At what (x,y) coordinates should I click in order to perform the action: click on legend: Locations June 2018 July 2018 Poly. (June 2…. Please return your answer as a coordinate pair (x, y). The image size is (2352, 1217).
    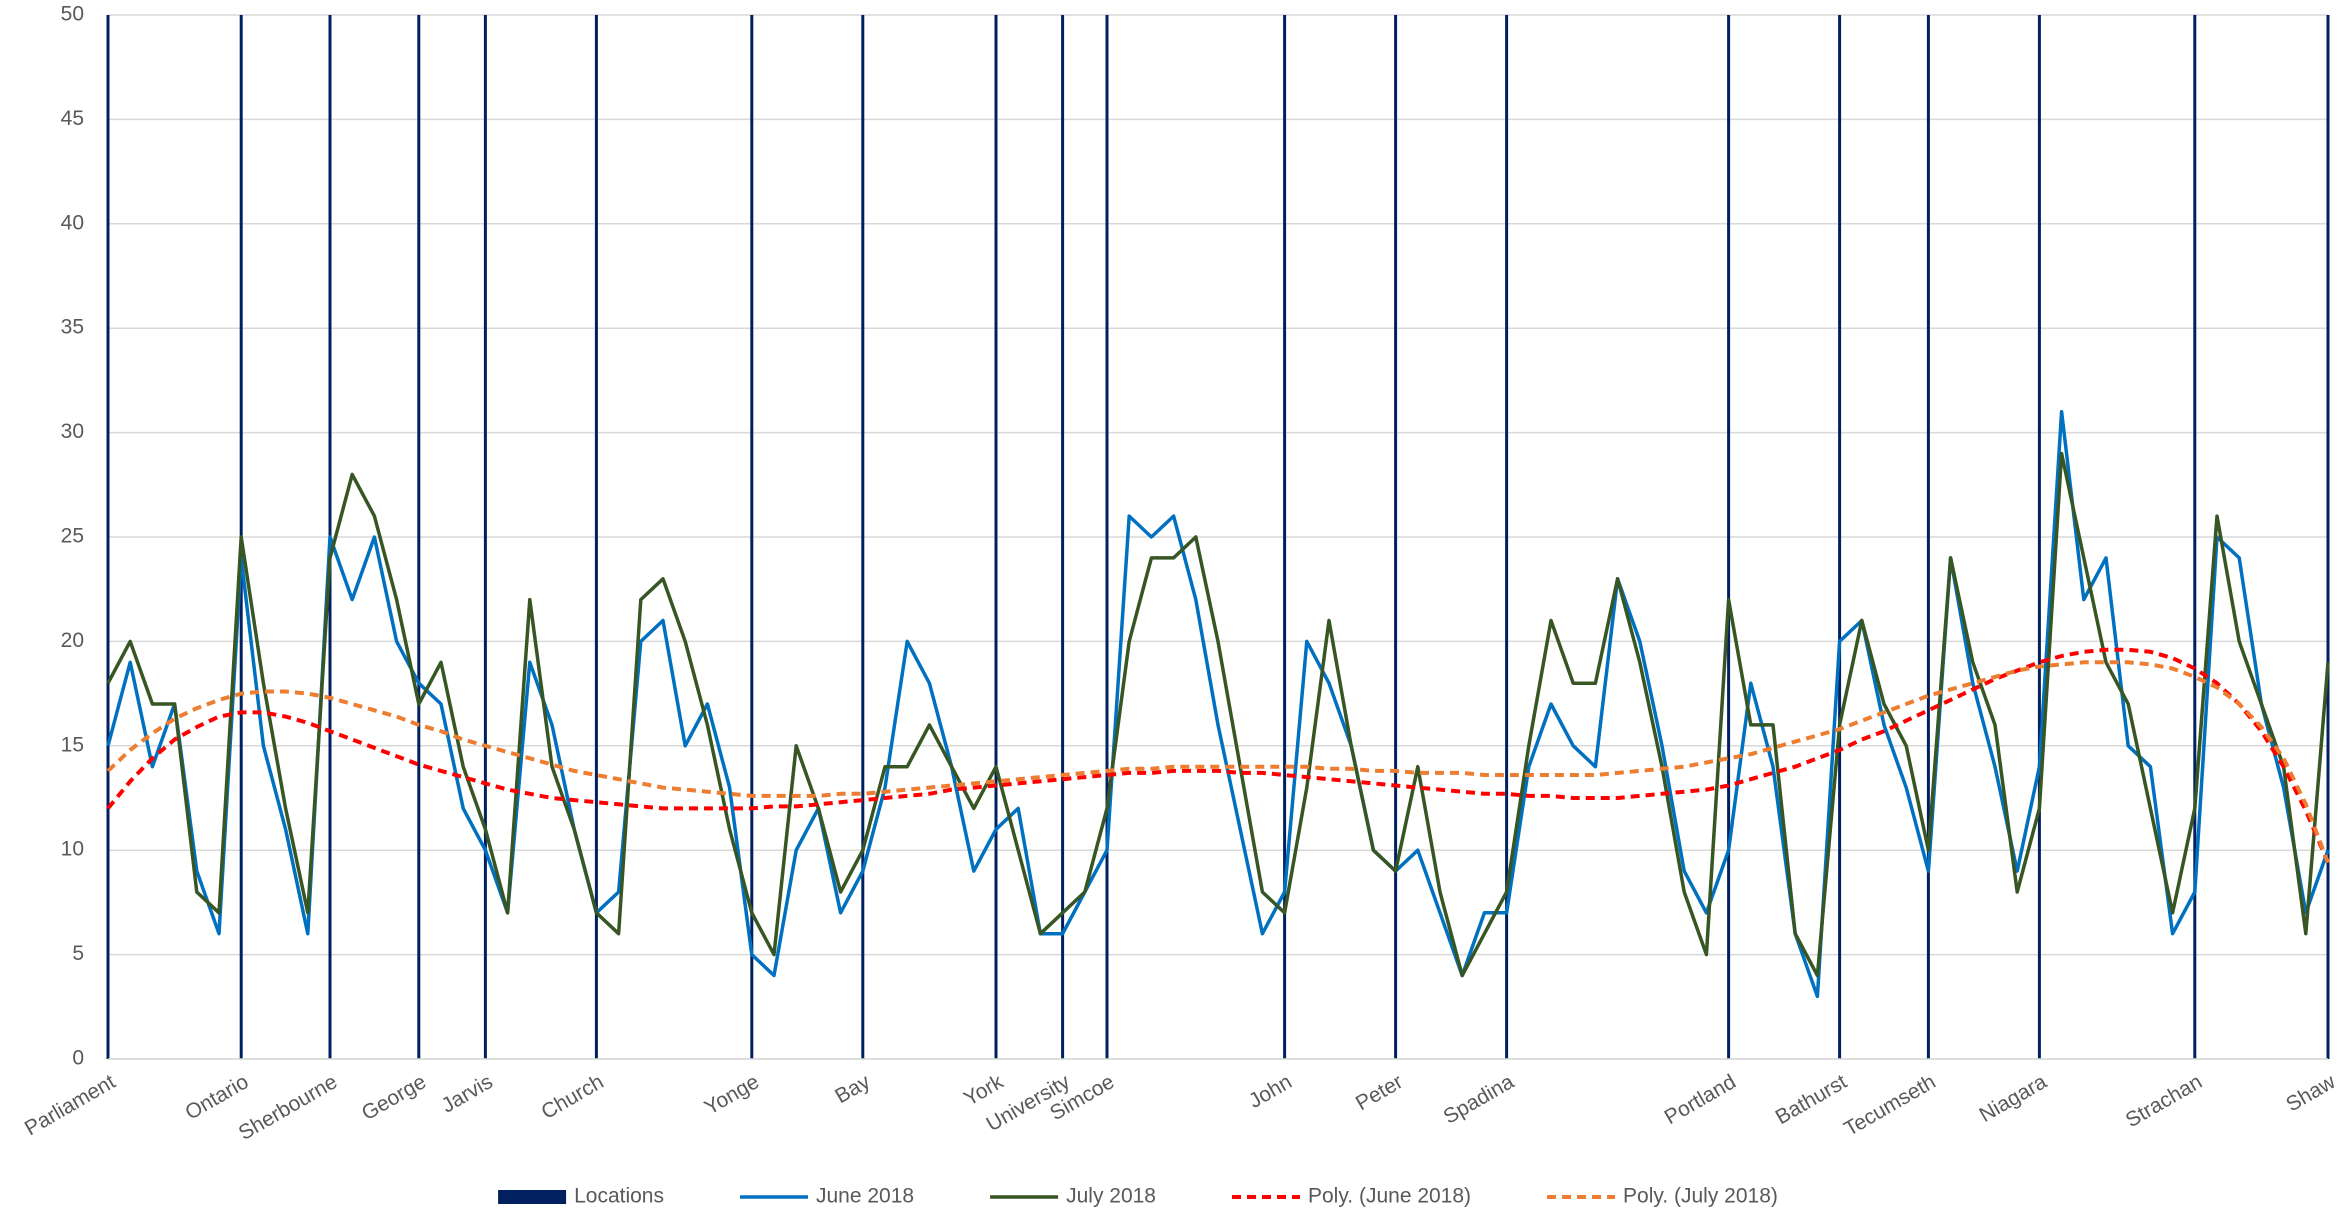
    Looking at the image, I should click on (1138, 1196).